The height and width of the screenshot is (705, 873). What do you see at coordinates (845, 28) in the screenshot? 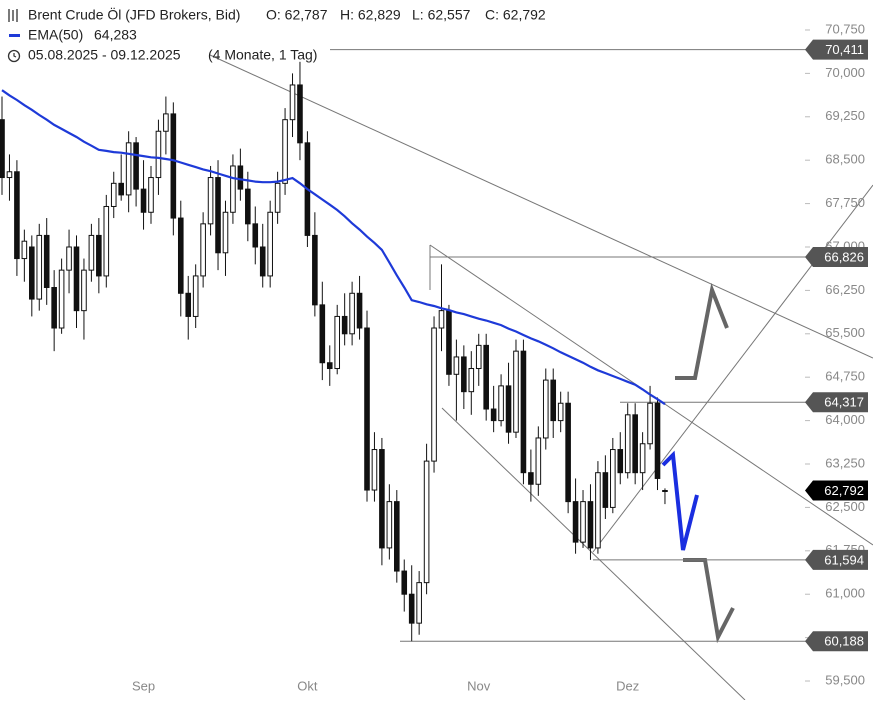
I see `y-tick-label: 70,750` at bounding box center [845, 28].